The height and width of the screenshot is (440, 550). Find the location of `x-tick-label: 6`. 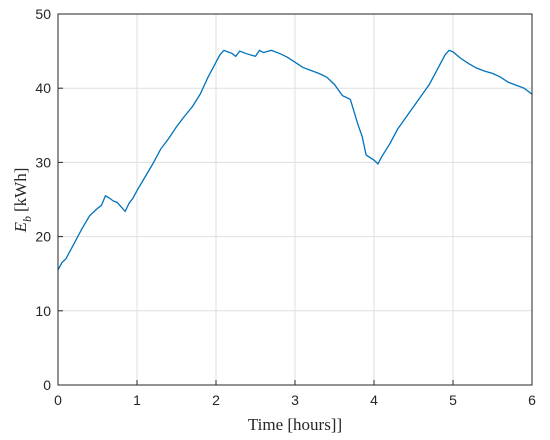

x-tick-label: 6 is located at coordinates (532, 400).